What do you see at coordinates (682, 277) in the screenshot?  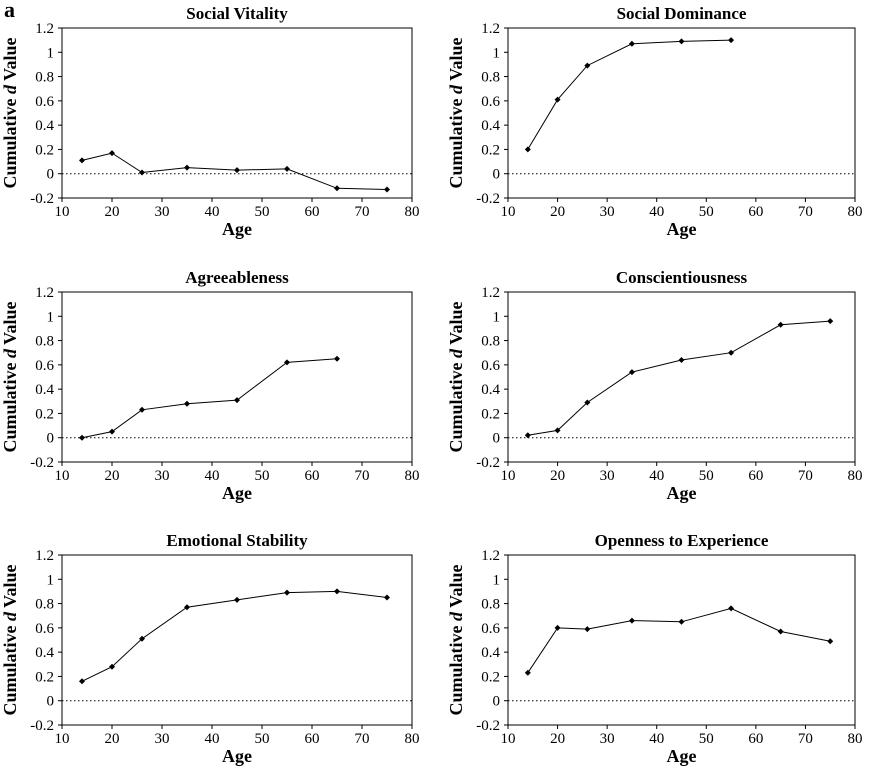 I see `chart-title: Conscientiousness` at bounding box center [682, 277].